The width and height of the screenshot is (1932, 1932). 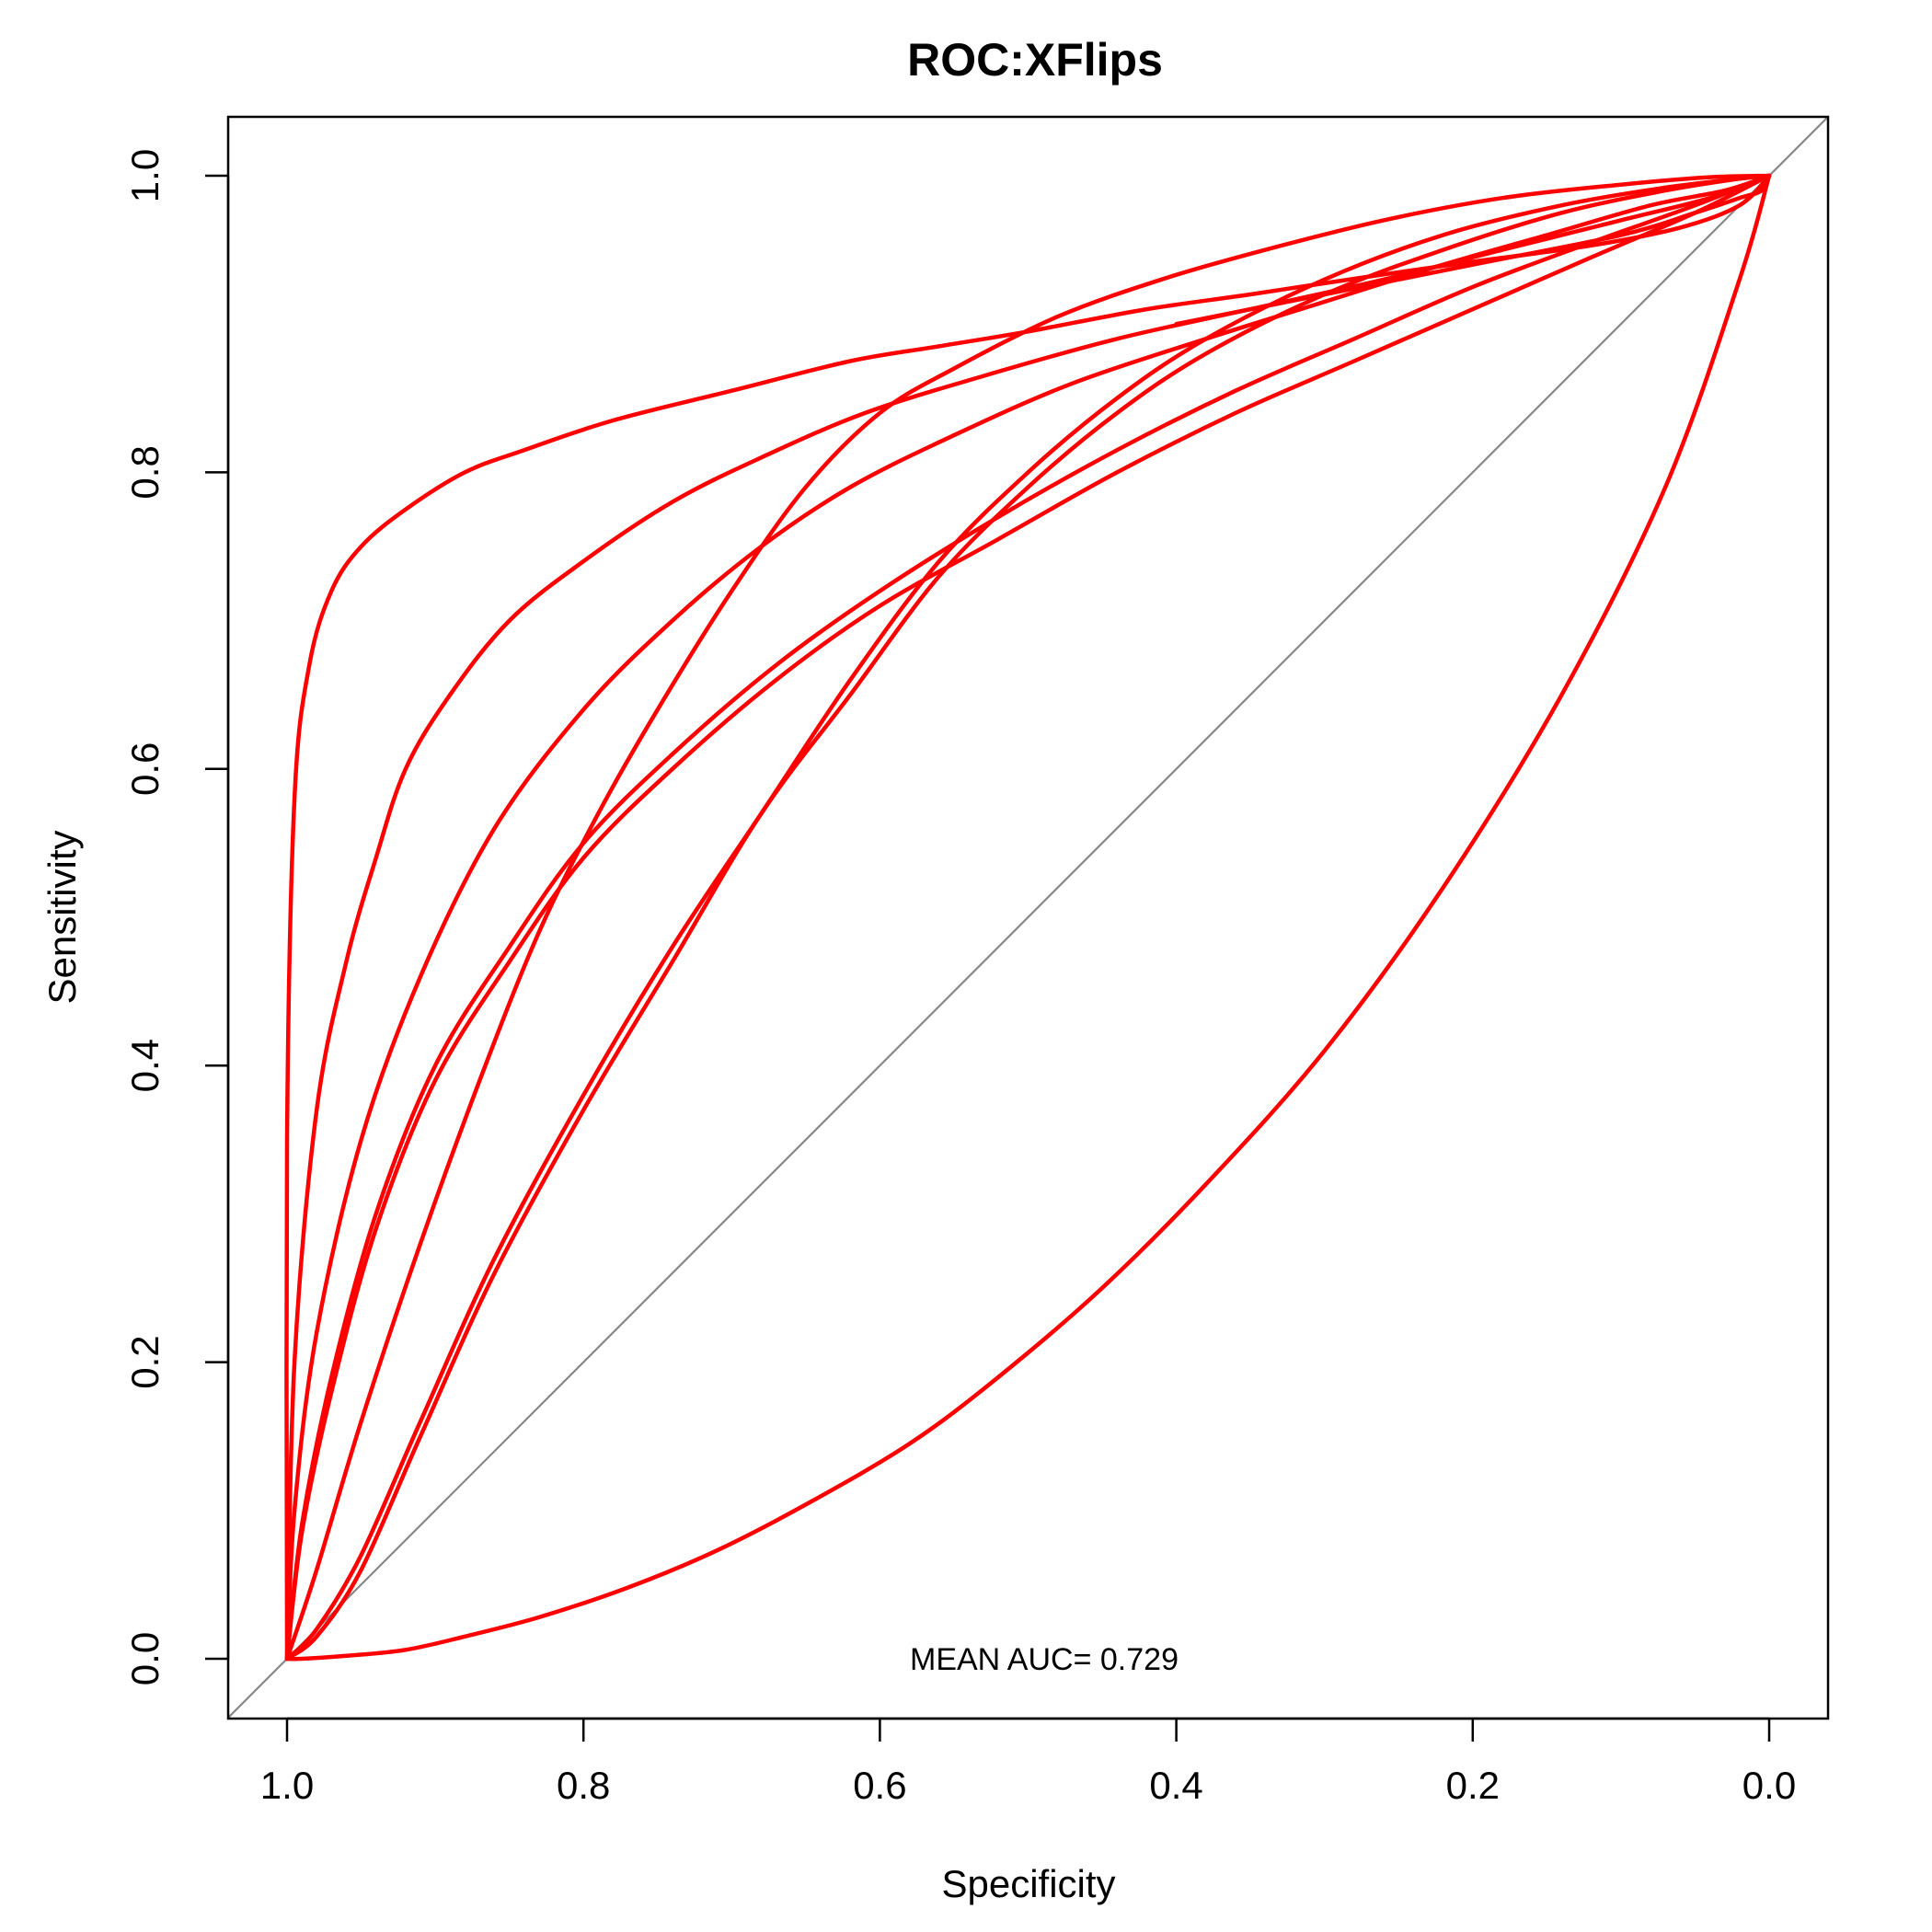 I want to click on y-tick-label: 0.8, so click(x=145, y=472).